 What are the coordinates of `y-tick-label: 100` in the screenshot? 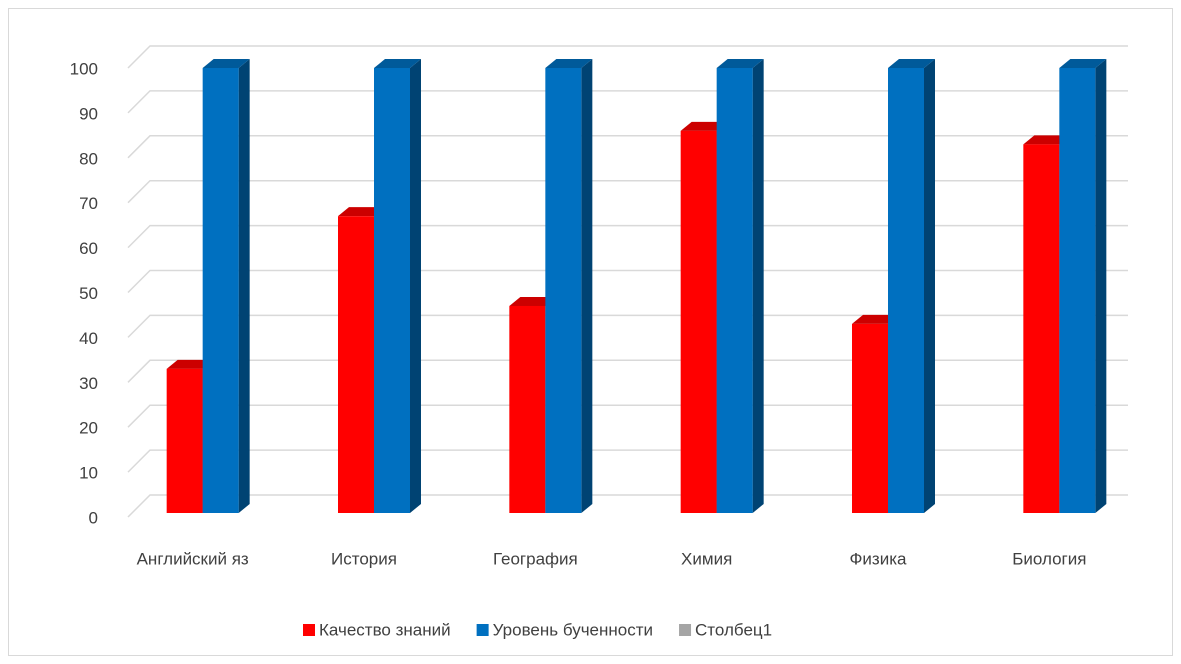 It's located at (84, 68).